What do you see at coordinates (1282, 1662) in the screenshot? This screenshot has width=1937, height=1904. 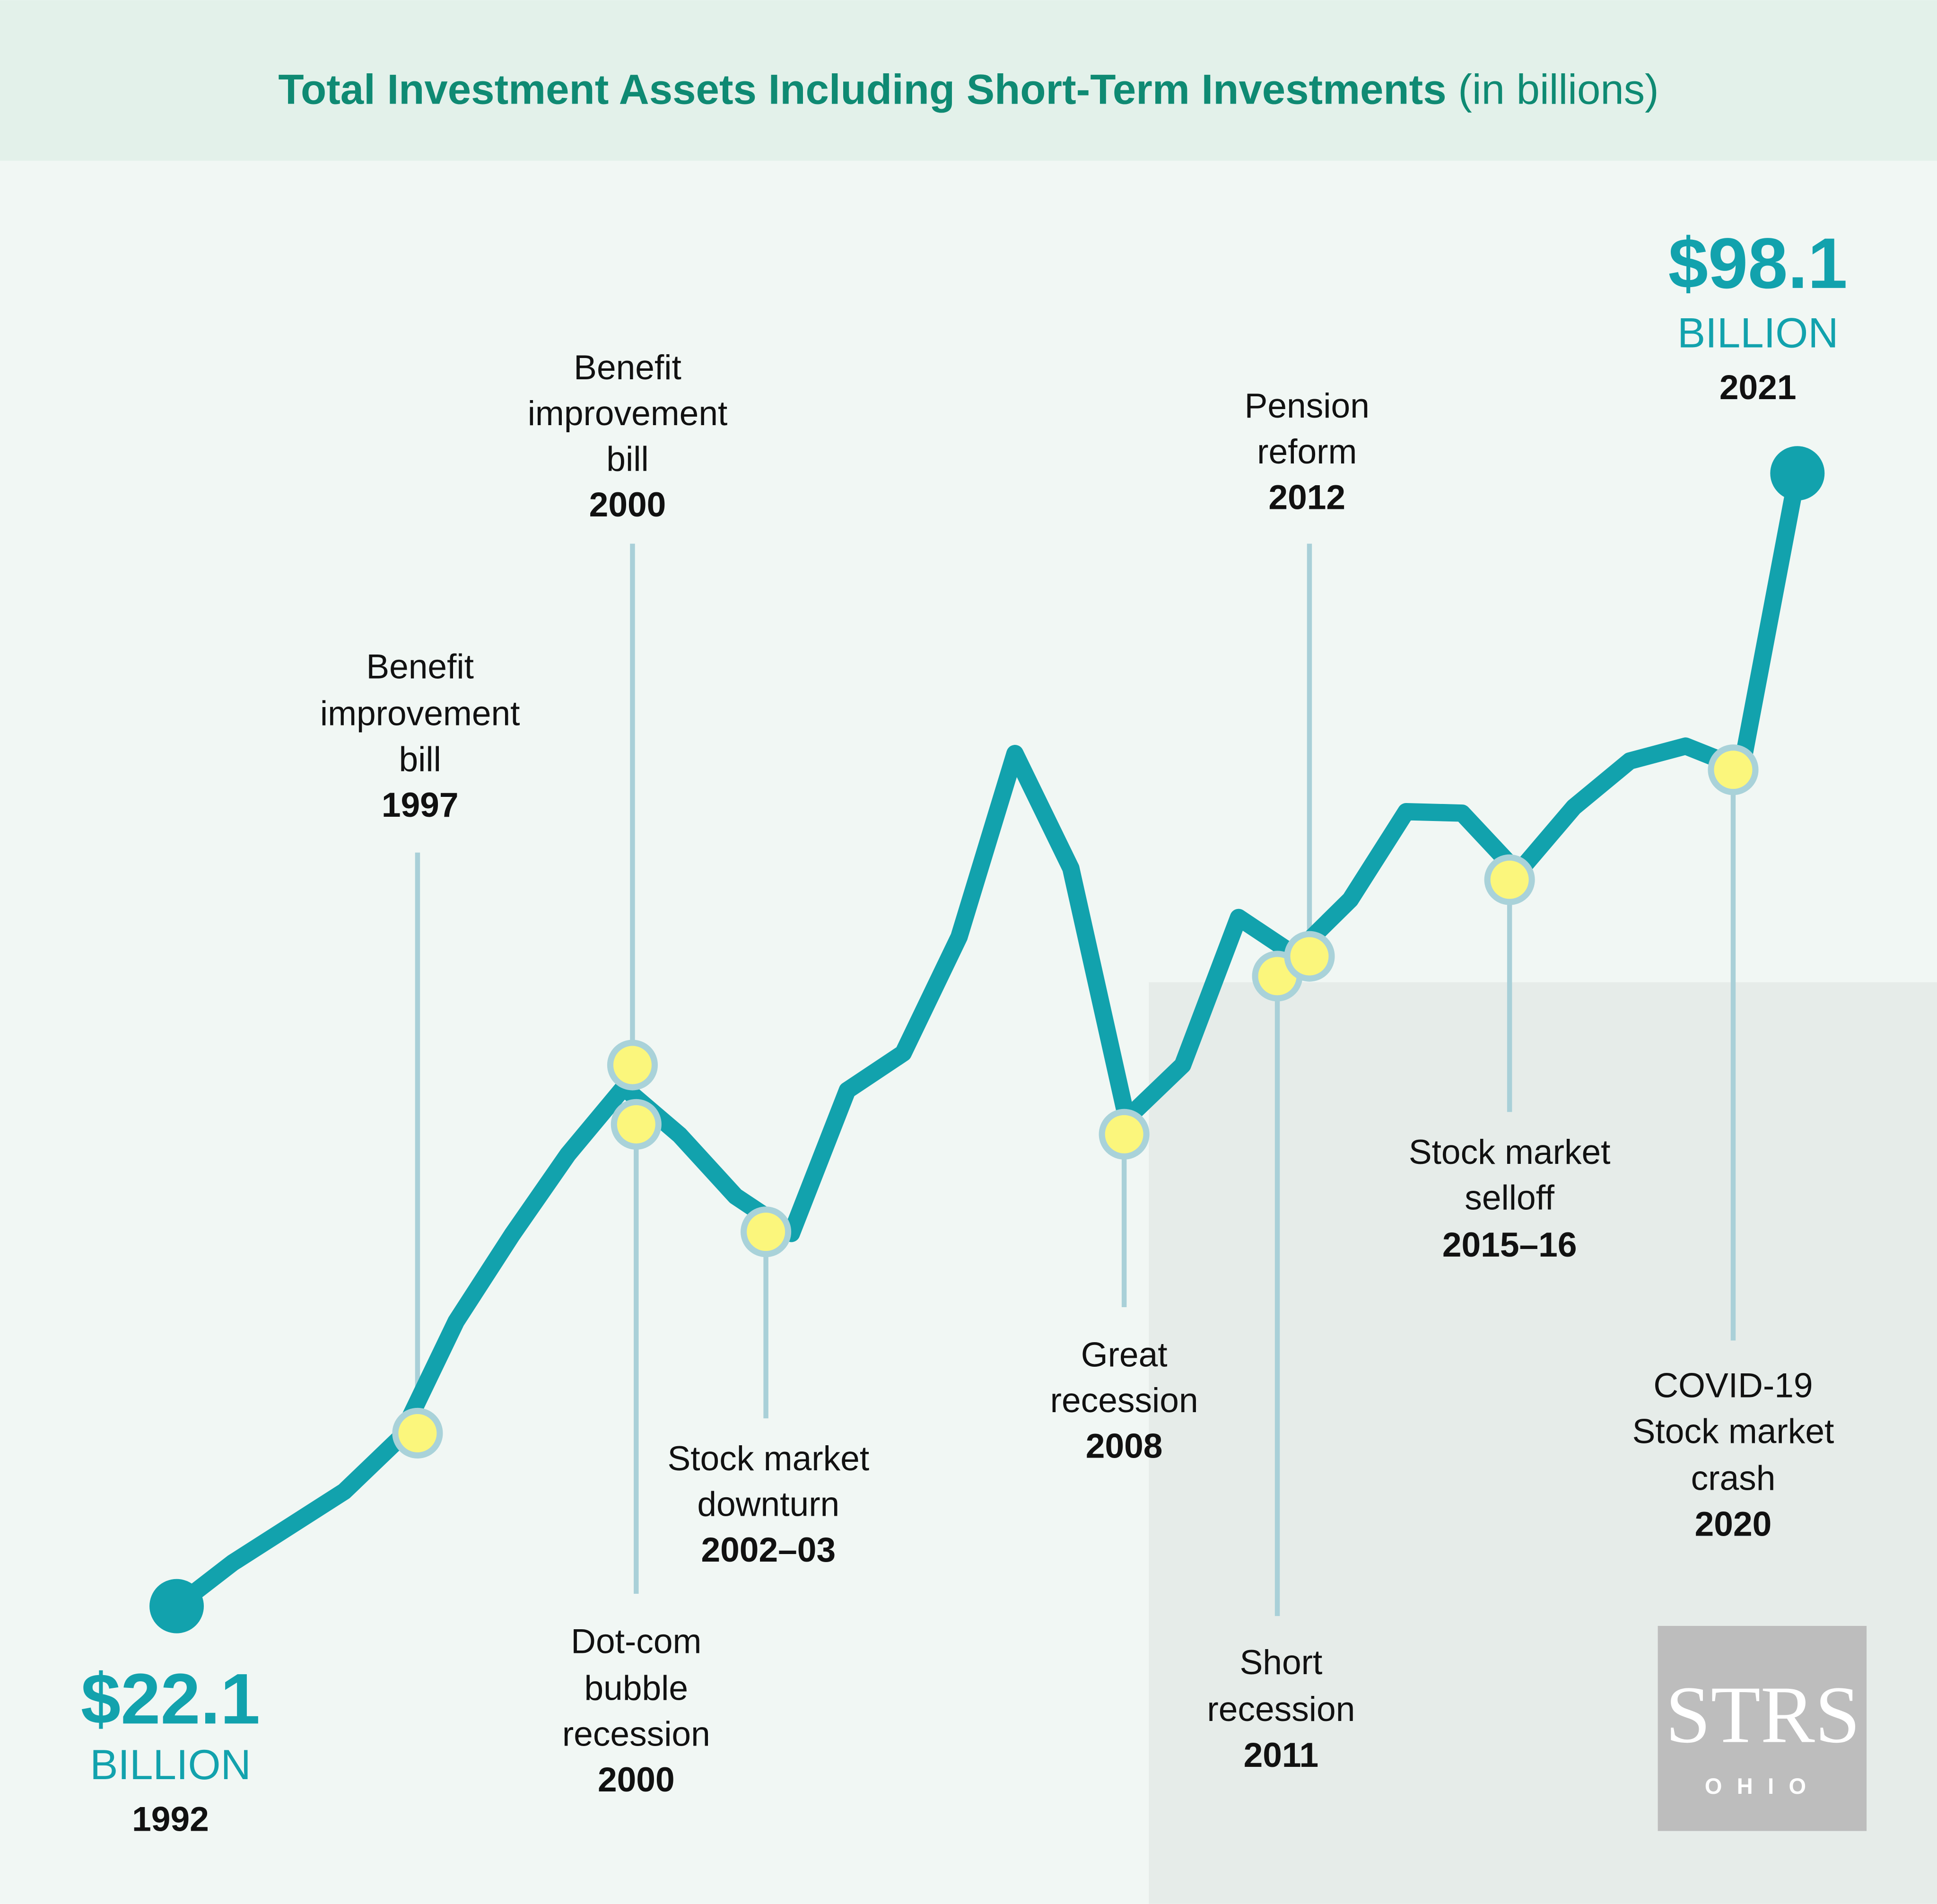 I see `annotation-text: Short` at bounding box center [1282, 1662].